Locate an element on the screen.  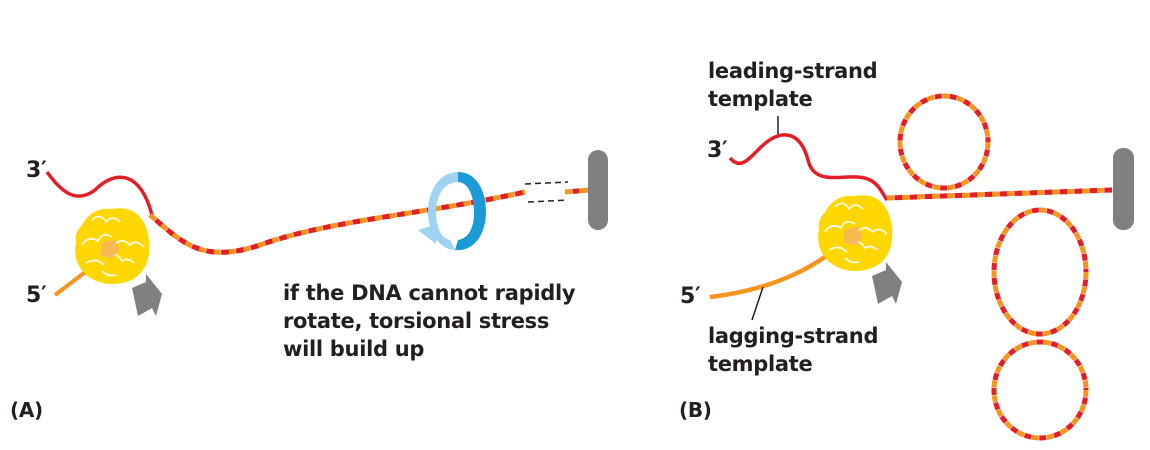
lagging-label-pointer is located at coordinates (757, 303).